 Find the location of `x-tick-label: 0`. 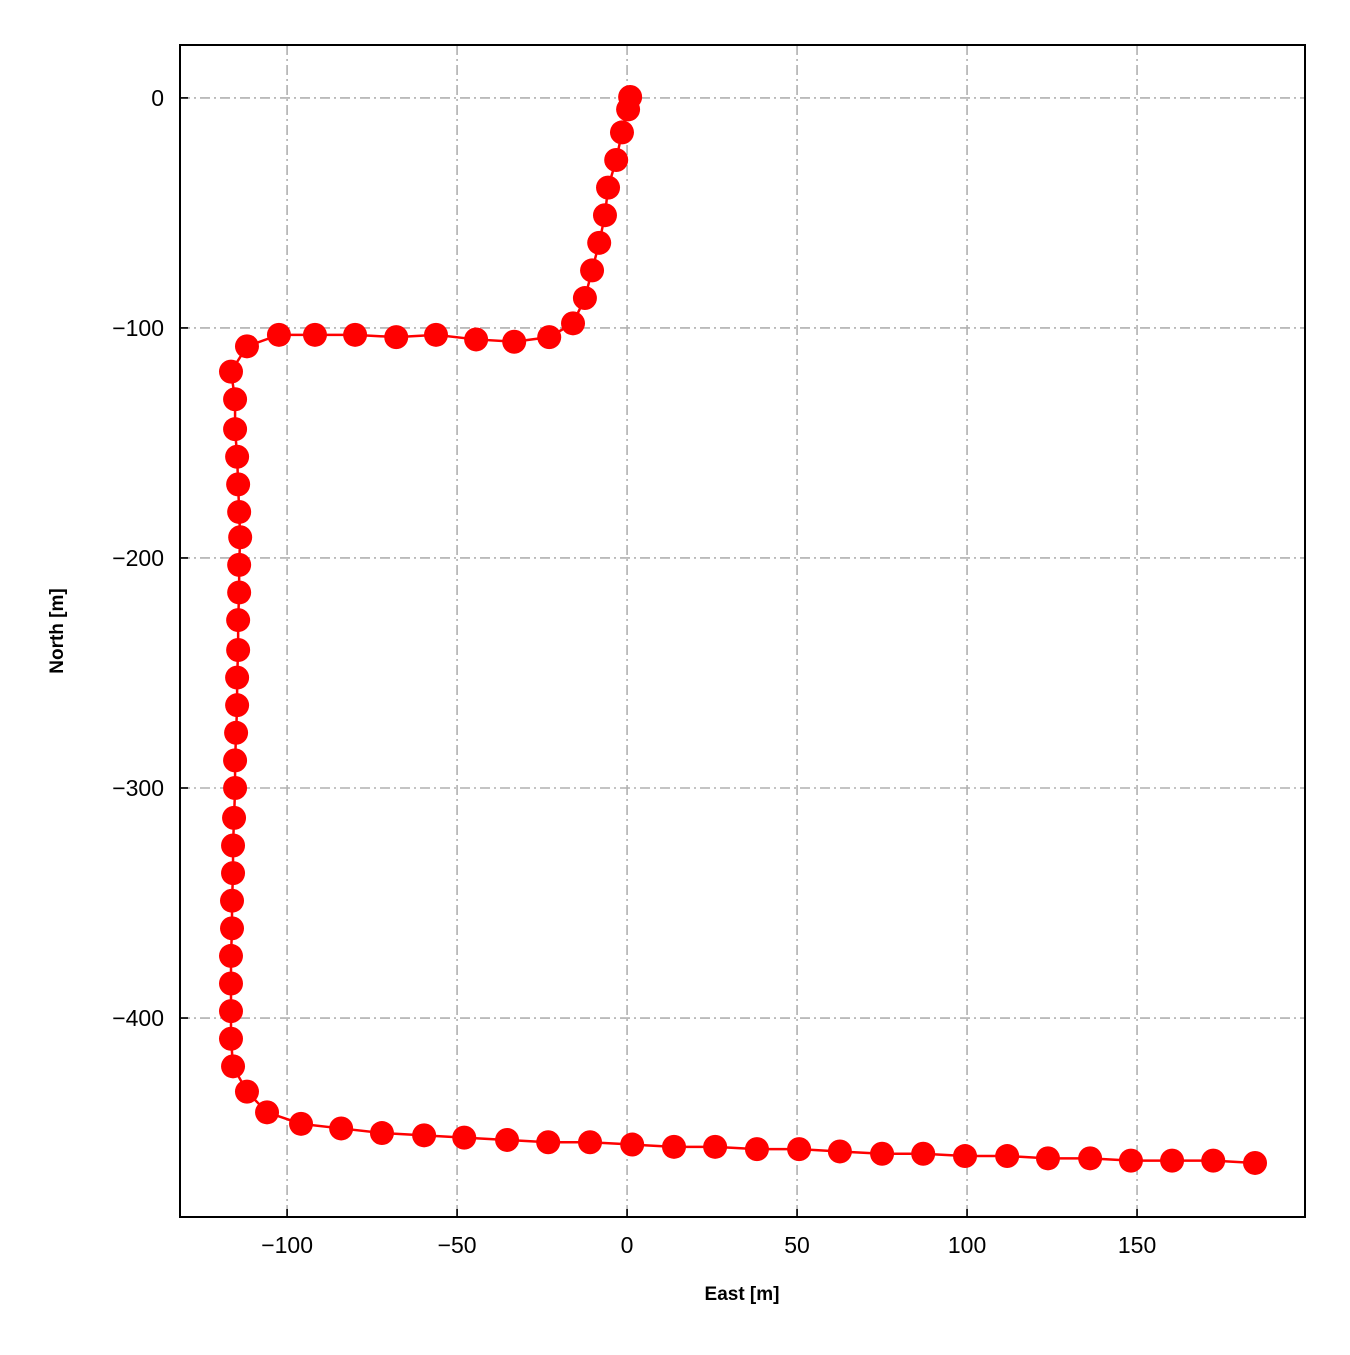

x-tick-label: 0 is located at coordinates (627, 1245).